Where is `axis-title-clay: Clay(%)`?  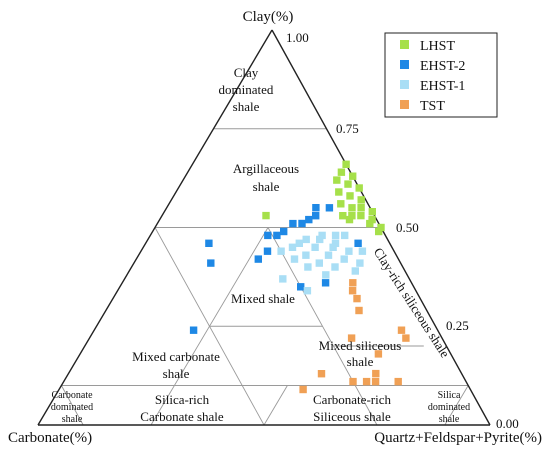
axis-title-clay: Clay(%) is located at coordinates (268, 17).